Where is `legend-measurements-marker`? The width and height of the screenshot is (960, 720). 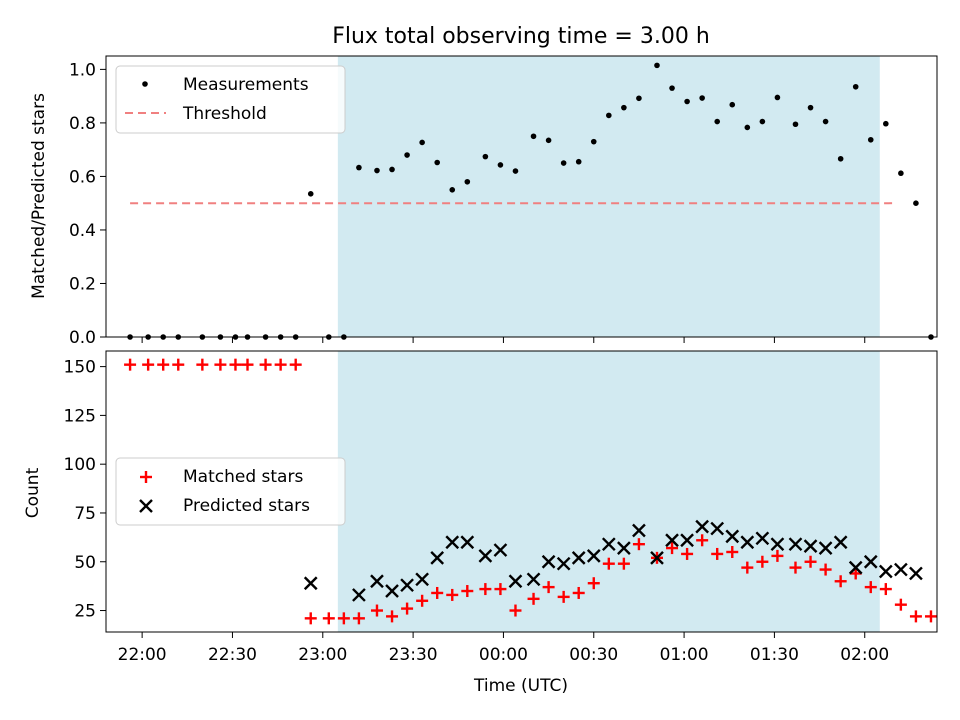 legend-measurements-marker is located at coordinates (145, 84).